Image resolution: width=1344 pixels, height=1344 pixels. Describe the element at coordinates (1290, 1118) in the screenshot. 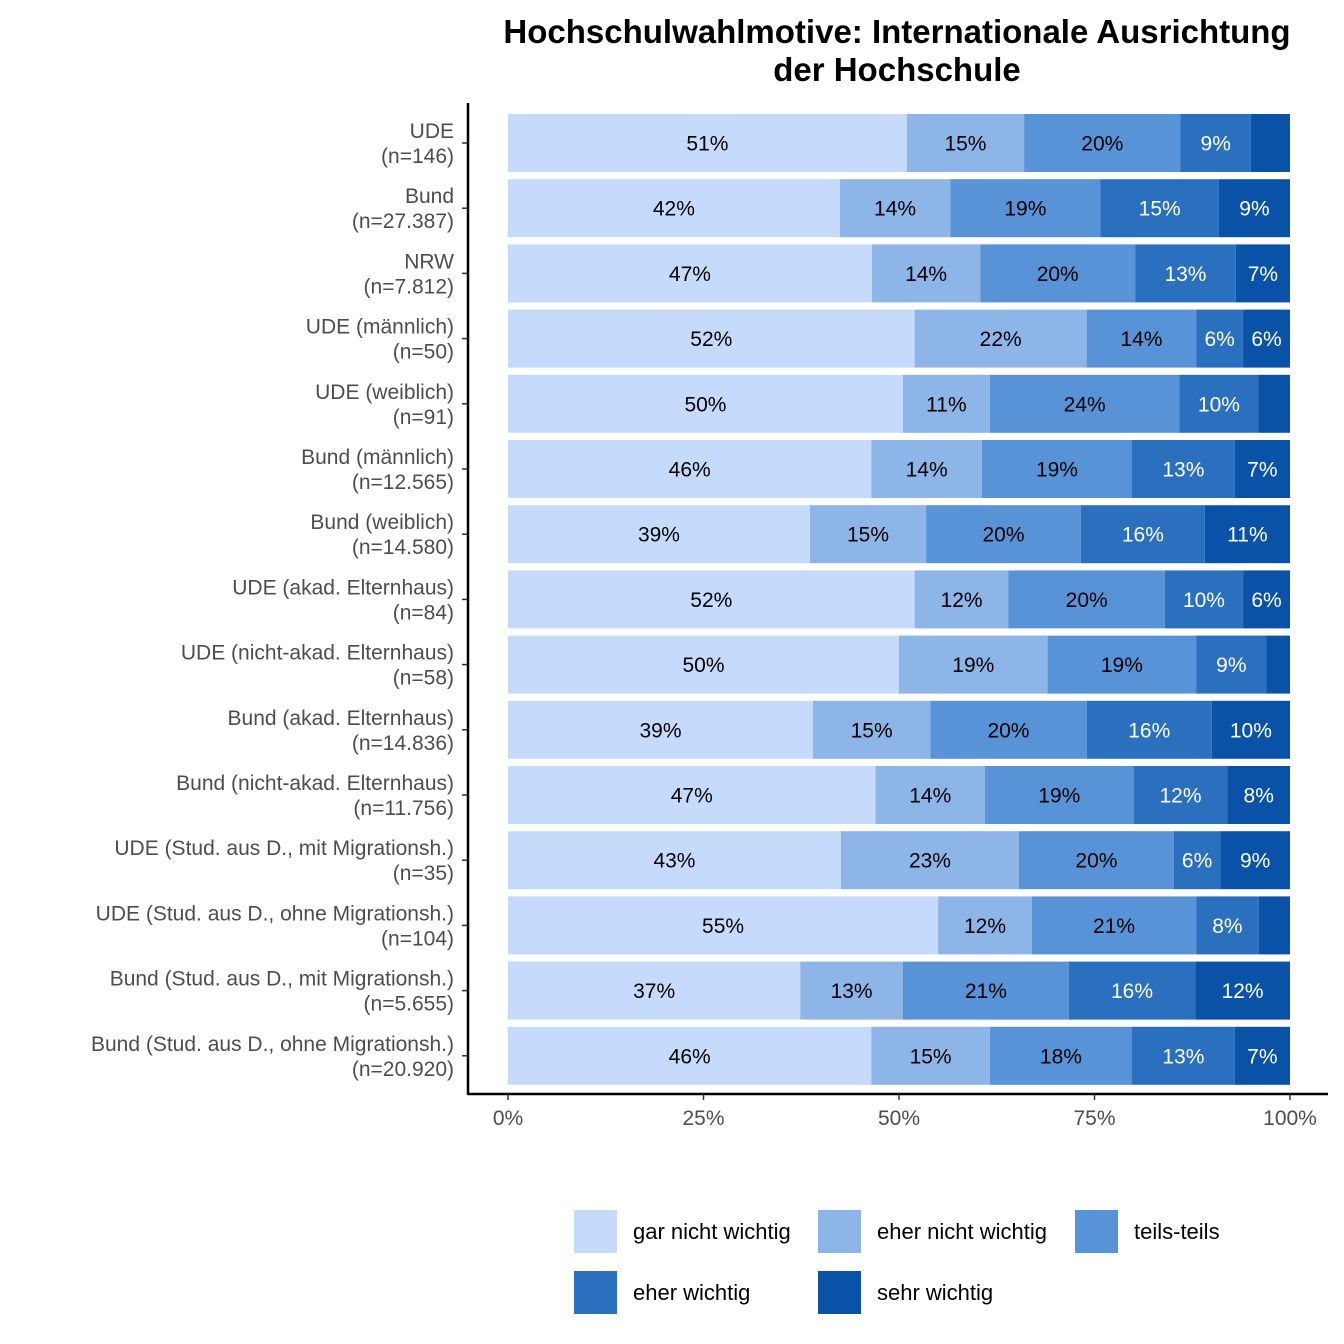

I see `x-tick-label: 100%` at that location.